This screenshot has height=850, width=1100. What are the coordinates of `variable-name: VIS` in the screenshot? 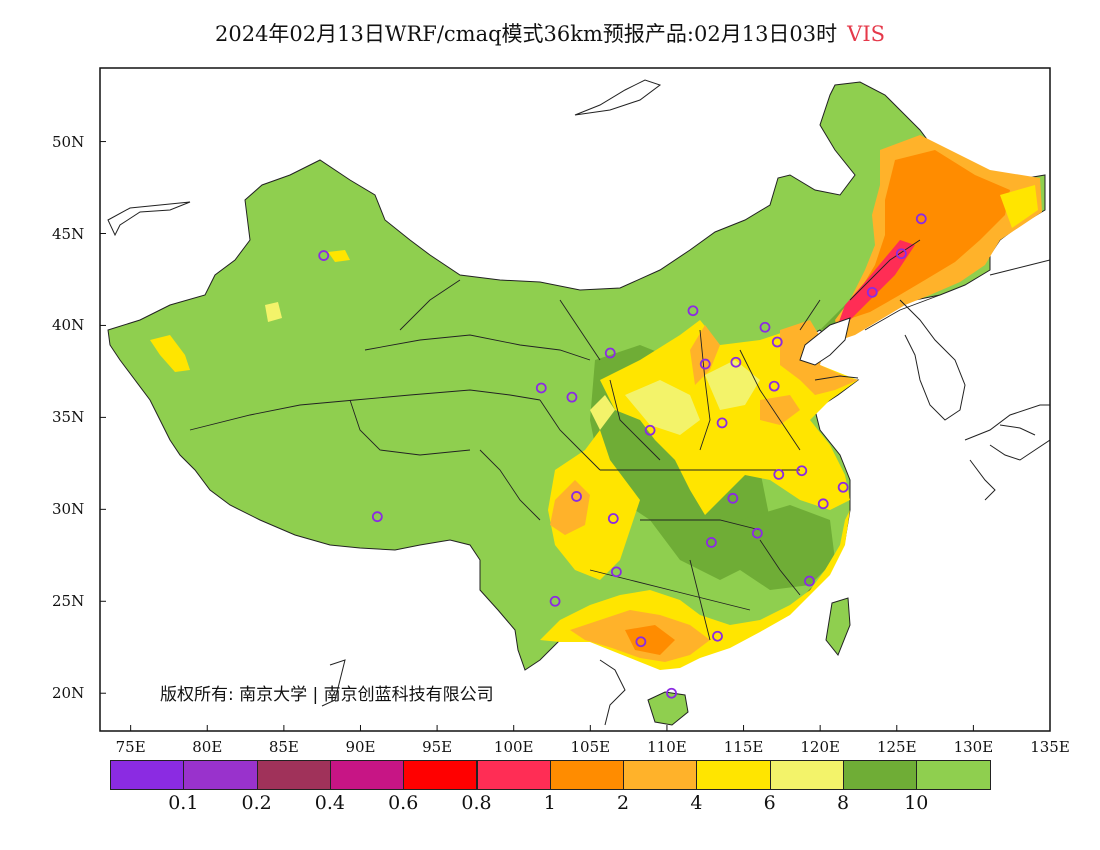 It's located at (866, 34).